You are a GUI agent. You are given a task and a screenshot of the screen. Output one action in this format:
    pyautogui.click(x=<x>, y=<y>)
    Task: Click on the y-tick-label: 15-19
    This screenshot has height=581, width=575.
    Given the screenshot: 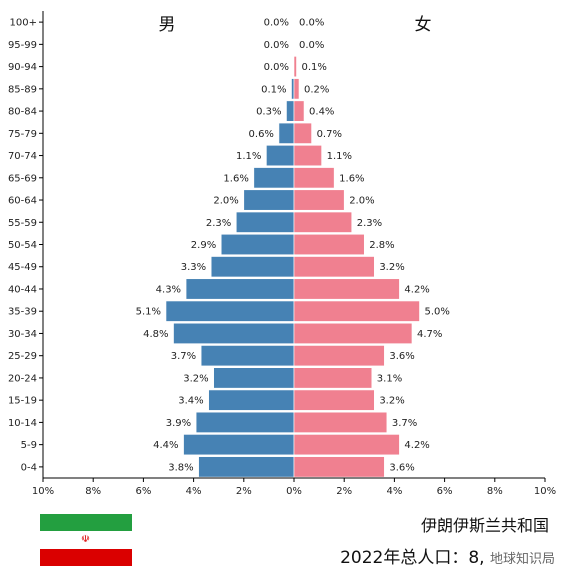 What is the action you would take?
    pyautogui.click(x=22, y=401)
    